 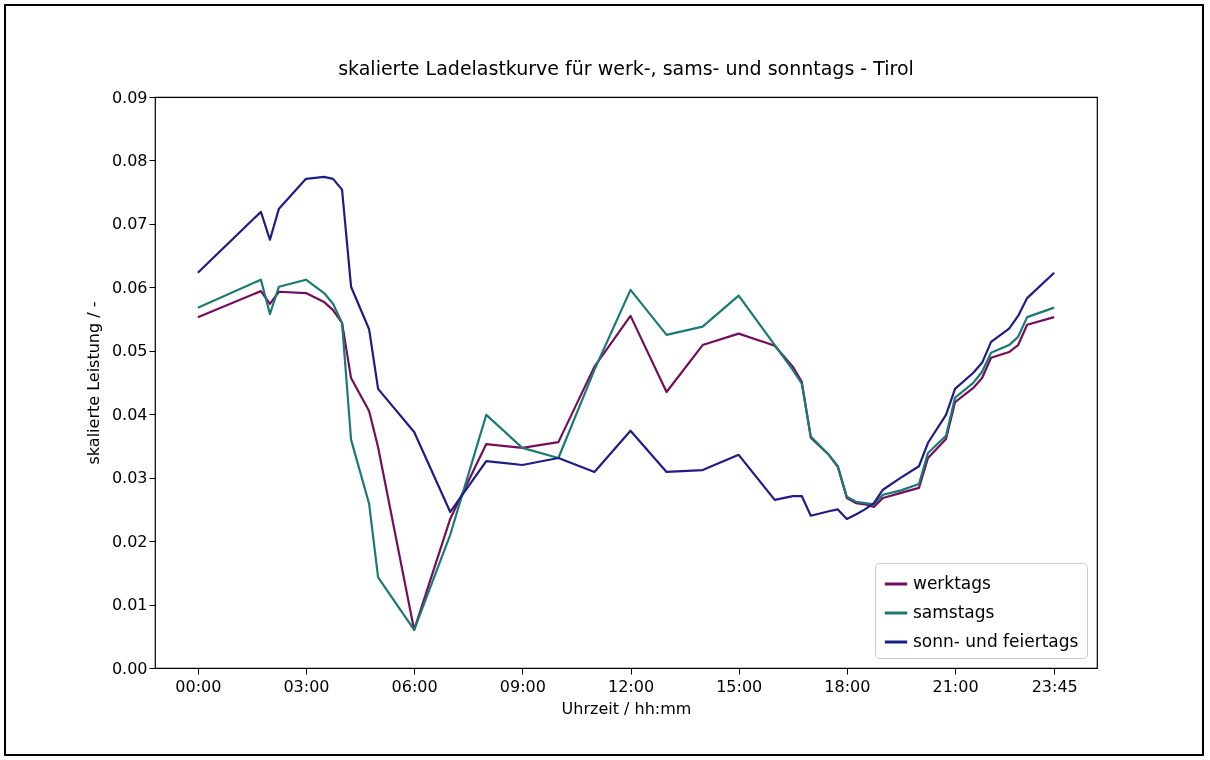 I want to click on legend-label: werktags, so click(x=952, y=583).